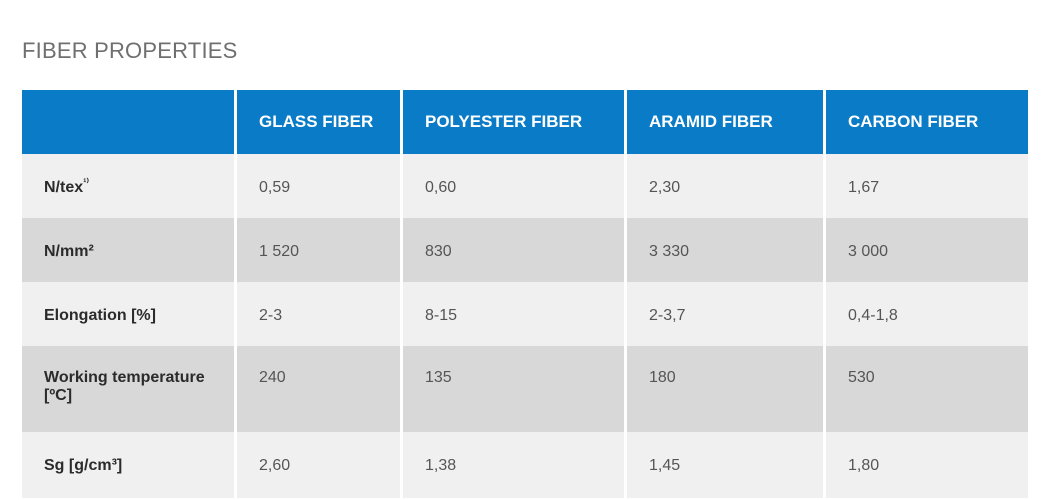 The image size is (1049, 500). What do you see at coordinates (129, 314) in the screenshot?
I see `row-label-elongation: Elongation [%]` at bounding box center [129, 314].